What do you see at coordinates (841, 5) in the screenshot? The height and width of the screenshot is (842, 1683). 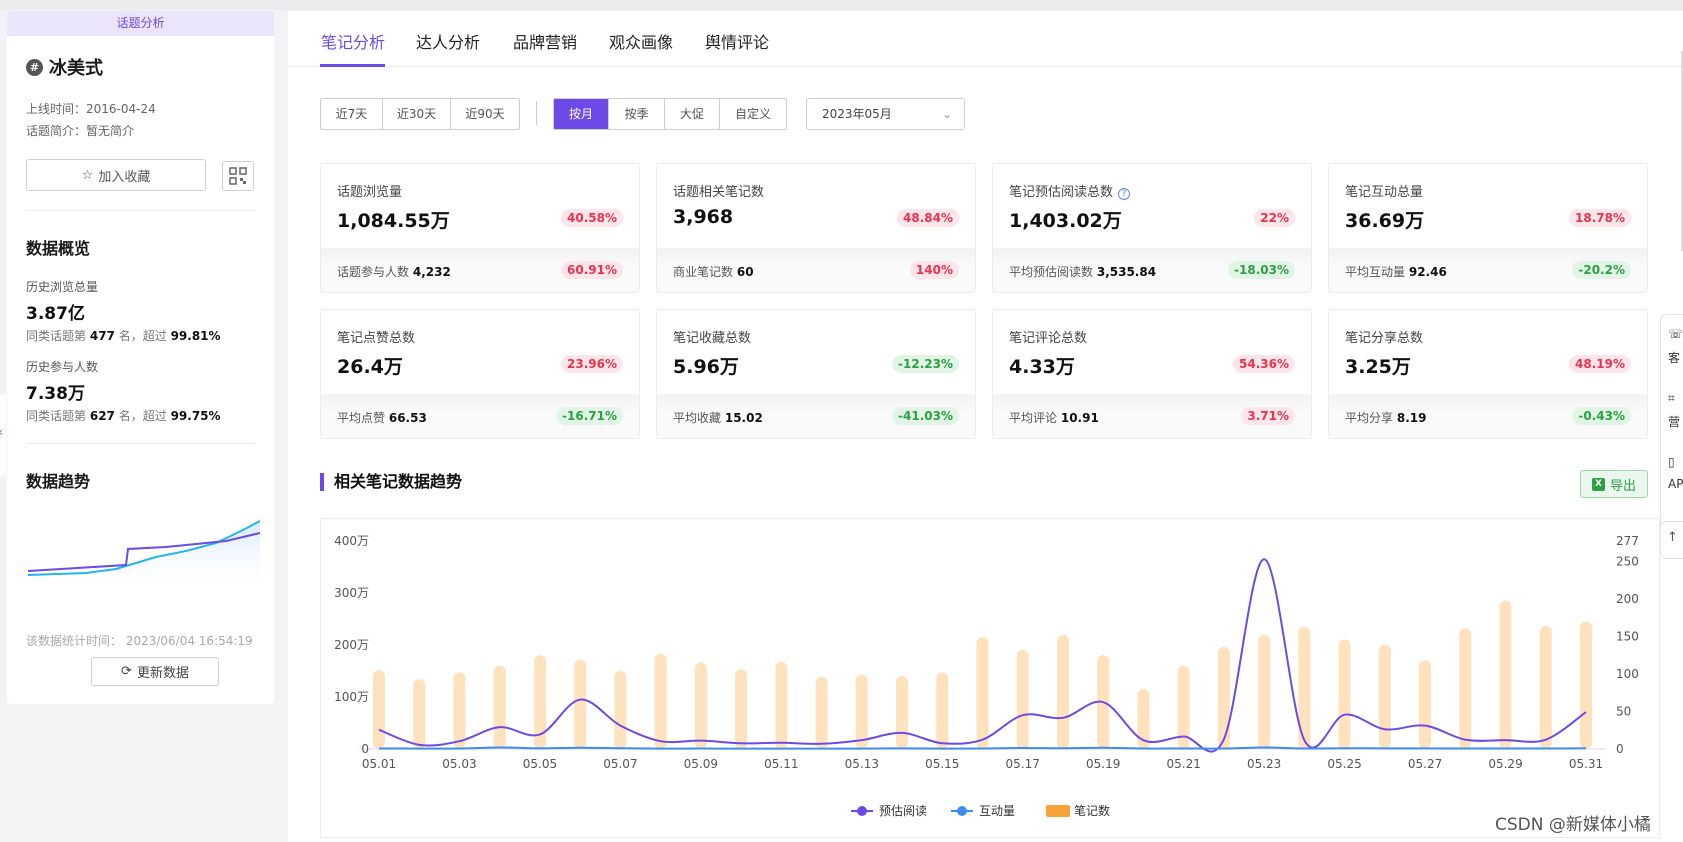 I see `top-strip` at bounding box center [841, 5].